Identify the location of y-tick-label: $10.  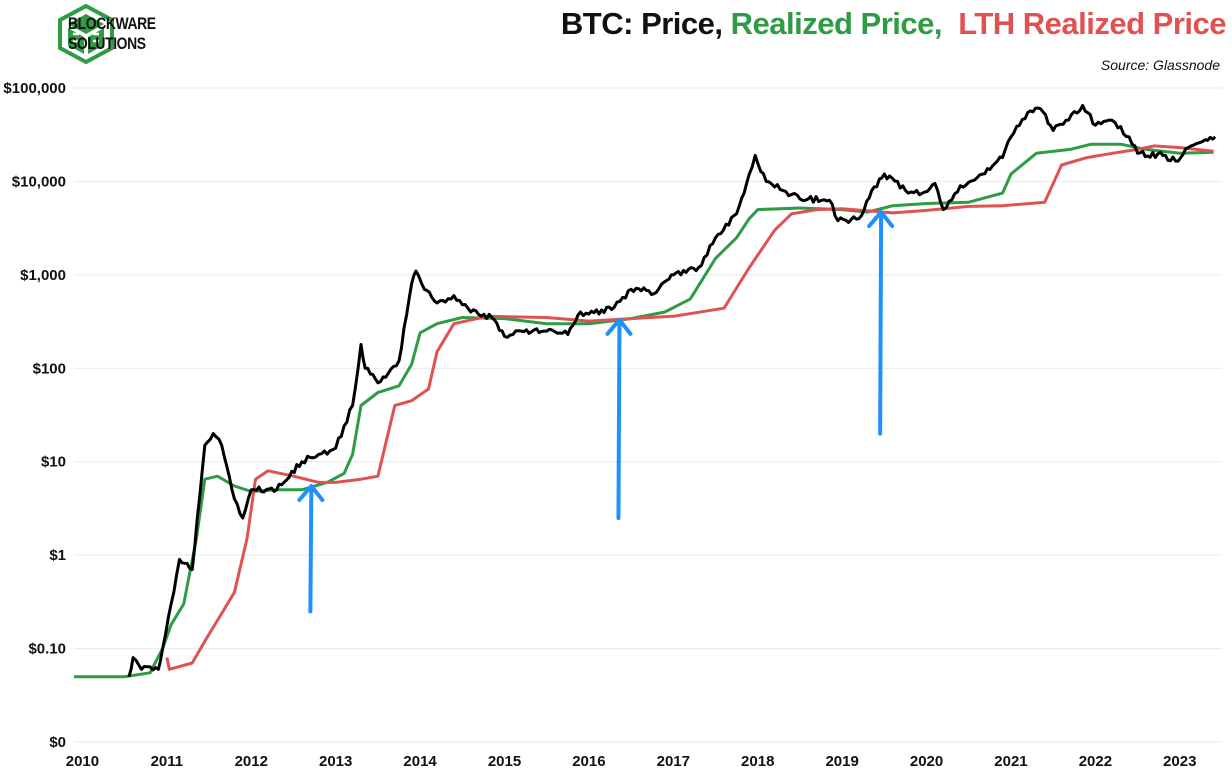
(53, 462).